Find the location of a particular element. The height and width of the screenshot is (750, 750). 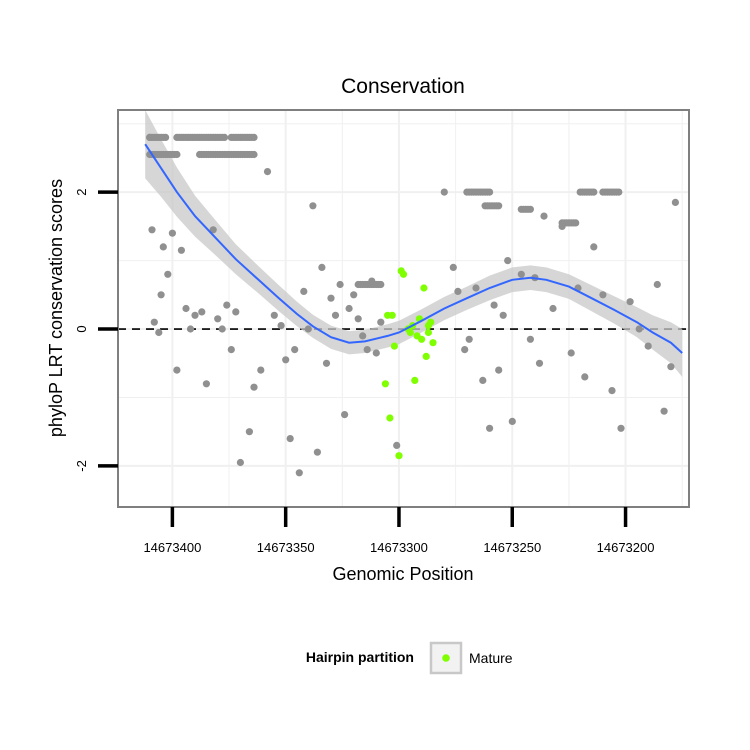

legend-key is located at coordinates (446, 658).